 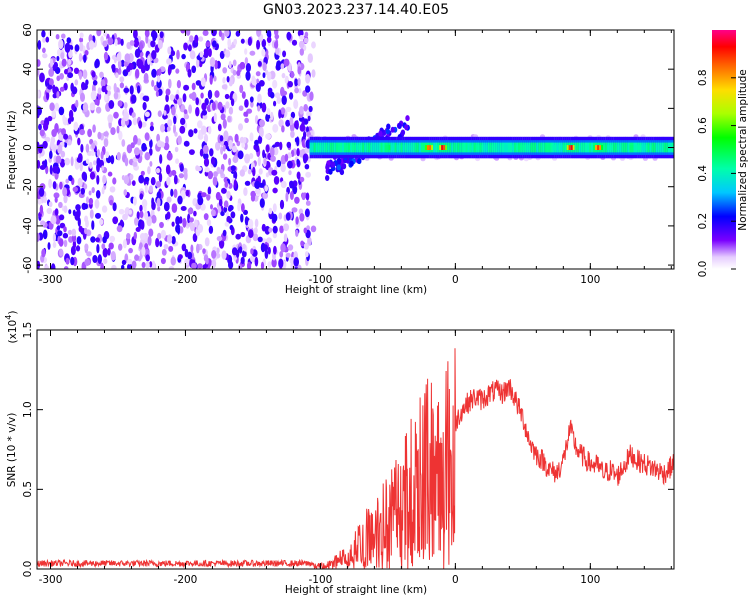 I want to click on colorbar-tick-label: 0.4, so click(x=703, y=173).